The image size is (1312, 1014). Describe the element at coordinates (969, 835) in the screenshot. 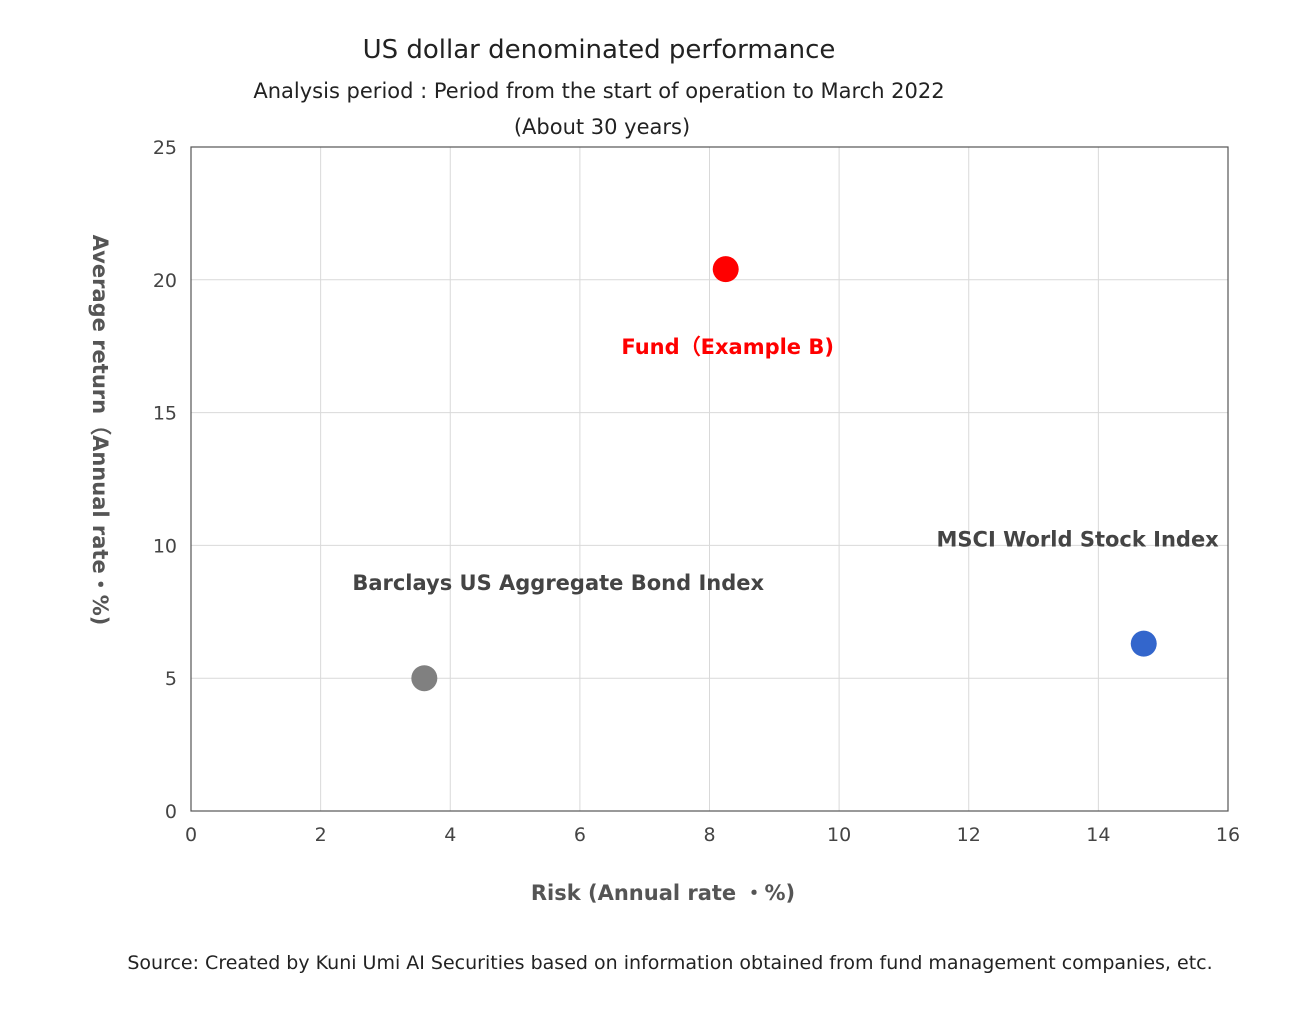

I see `x-tick-label-6: 12` at that location.